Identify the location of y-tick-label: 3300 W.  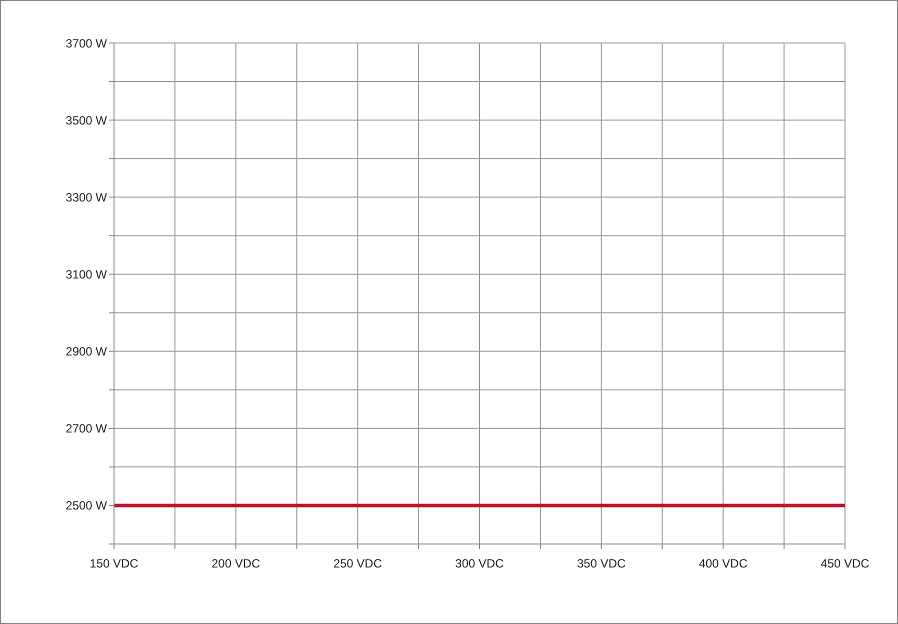
(87, 197).